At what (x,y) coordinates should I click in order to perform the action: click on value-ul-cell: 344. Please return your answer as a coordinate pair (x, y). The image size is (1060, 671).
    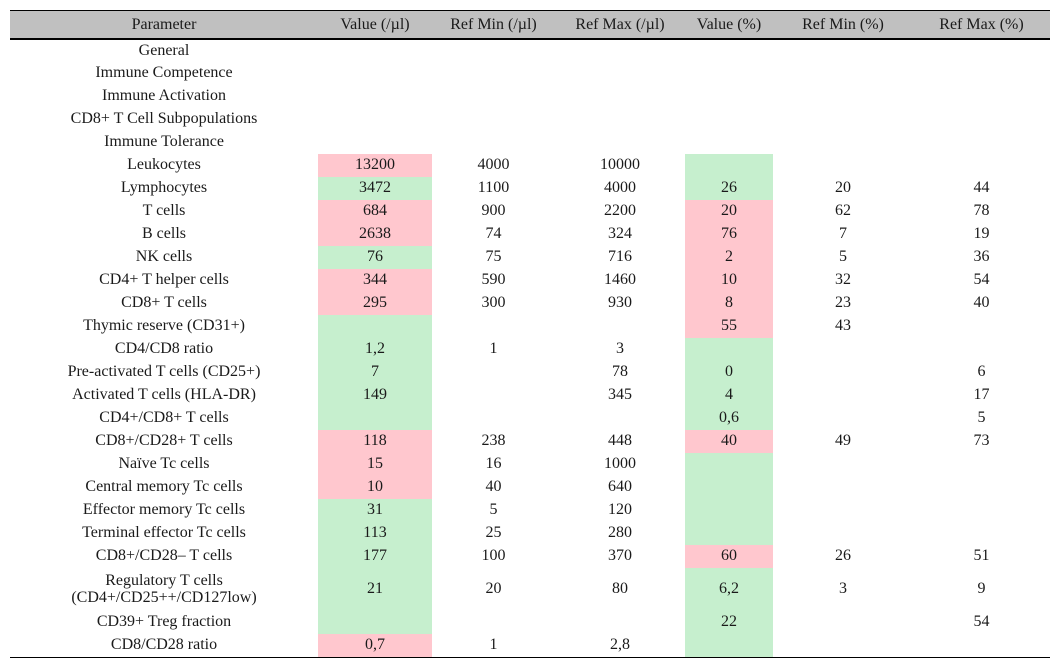
    Looking at the image, I should click on (375, 280).